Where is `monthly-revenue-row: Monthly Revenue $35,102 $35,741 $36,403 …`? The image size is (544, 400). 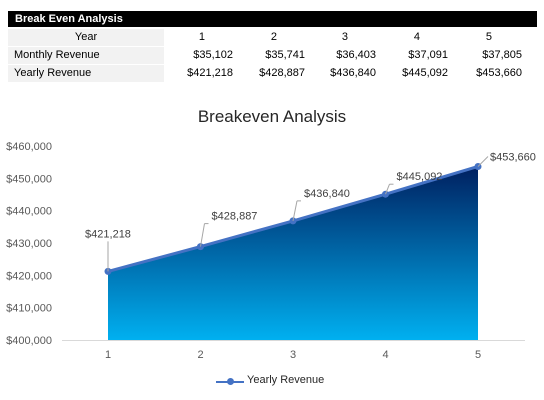 monthly-revenue-row: Monthly Revenue $35,102 $35,741 $36,403 … is located at coordinates (272, 55).